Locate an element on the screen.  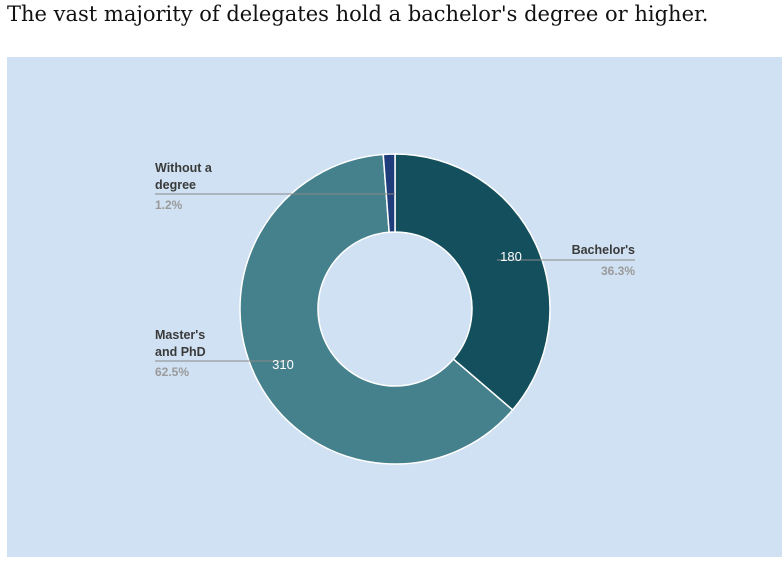
slice-label-2-line-0: Without a is located at coordinates (184, 168).